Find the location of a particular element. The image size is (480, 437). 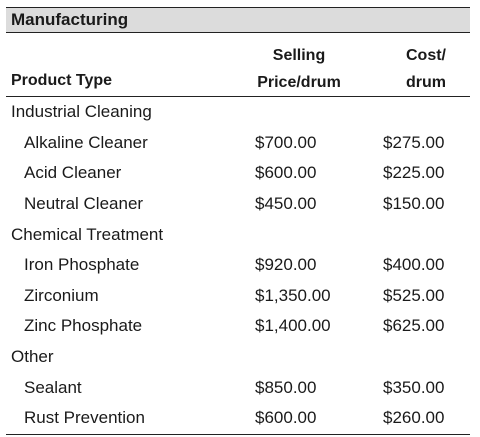

table-row: Acid Cleaner $600.00 $225.00 is located at coordinates (238, 173).